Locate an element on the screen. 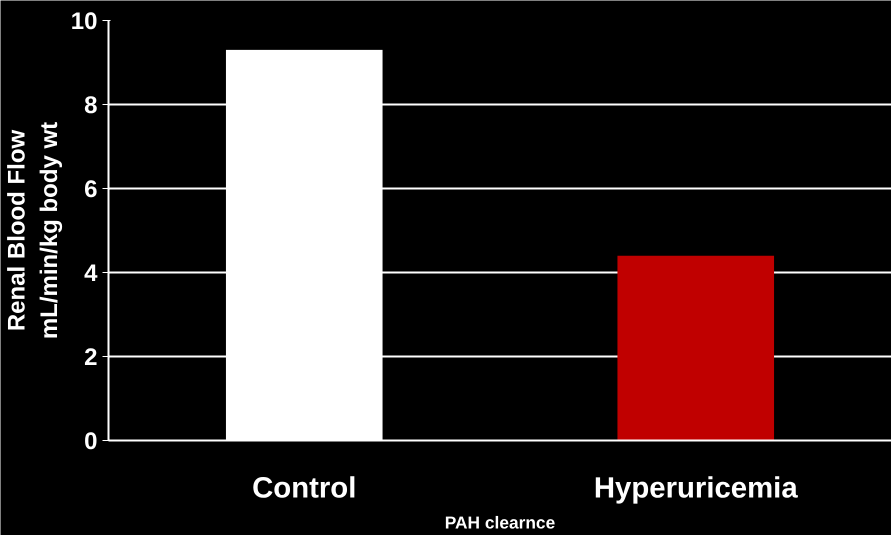 This screenshot has width=891, height=535. y-tick-label: 4 is located at coordinates (91, 273).